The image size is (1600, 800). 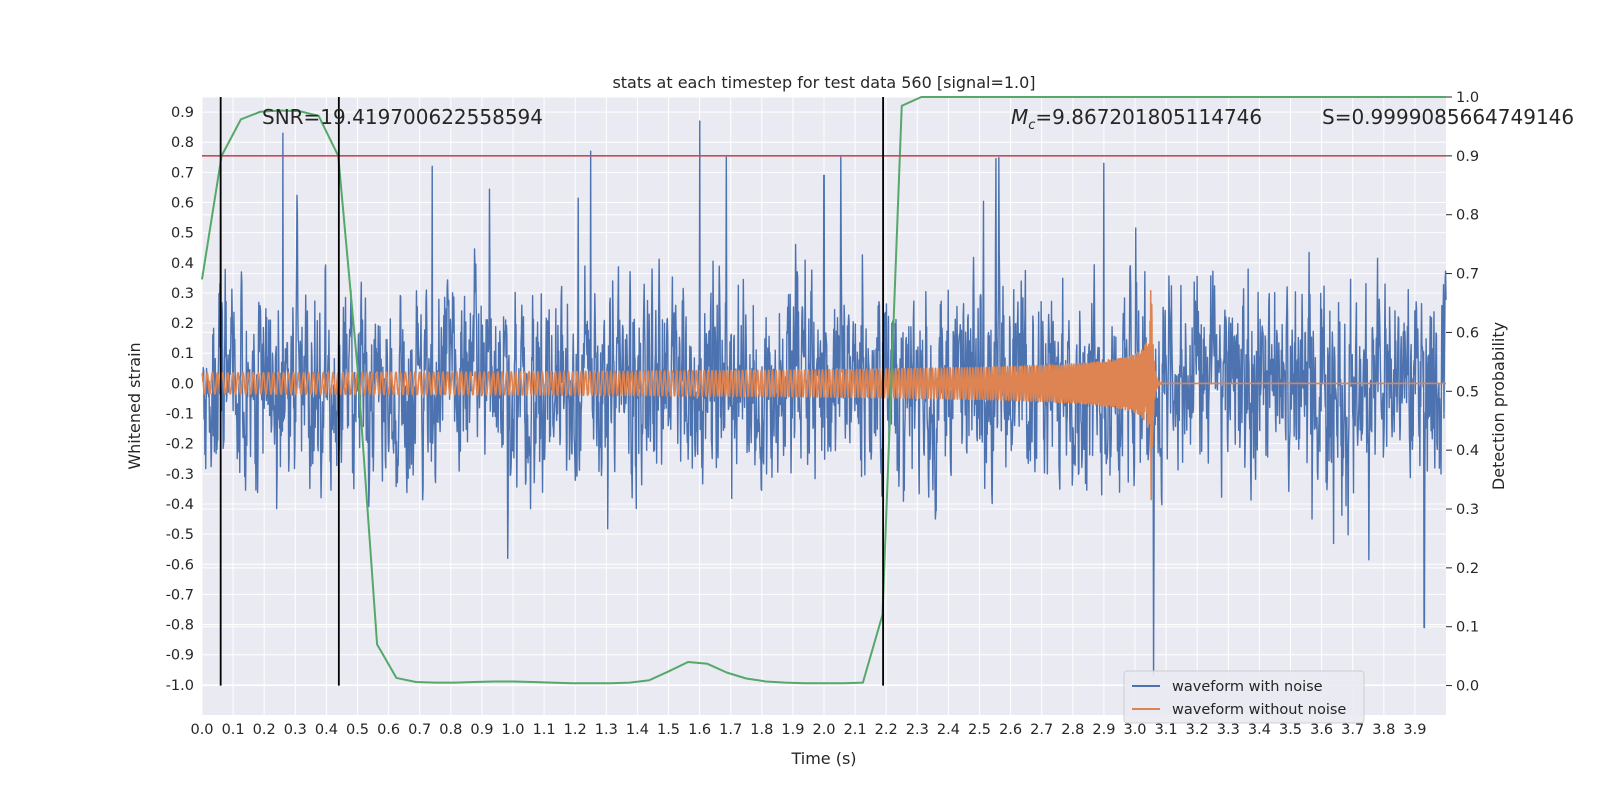 What do you see at coordinates (182, 113) in the screenshot?
I see `y-tick-label: 0.9` at bounding box center [182, 113].